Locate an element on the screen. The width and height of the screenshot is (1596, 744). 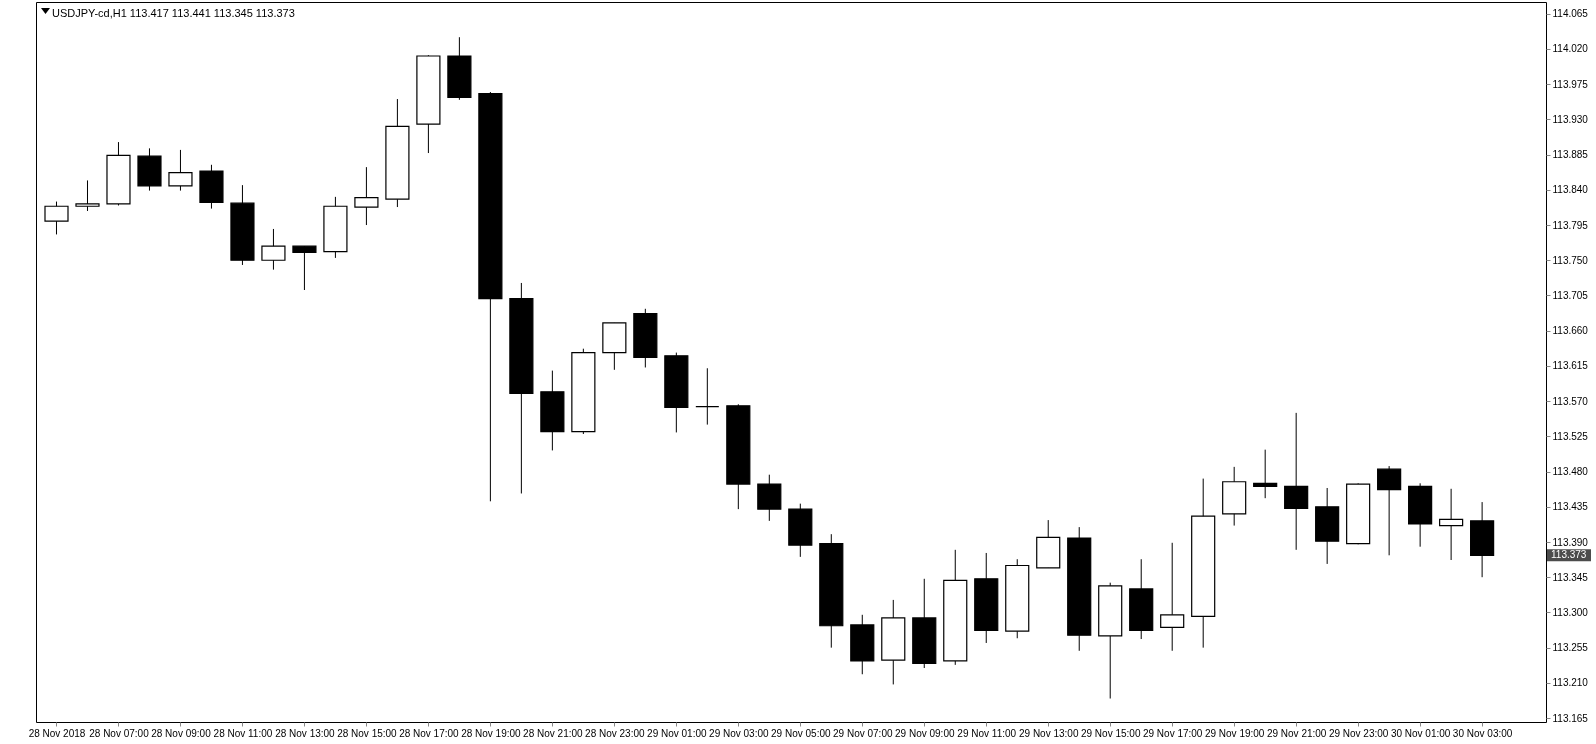
x-tick-label: 28 Nov 19:00 is located at coordinates (491, 733).